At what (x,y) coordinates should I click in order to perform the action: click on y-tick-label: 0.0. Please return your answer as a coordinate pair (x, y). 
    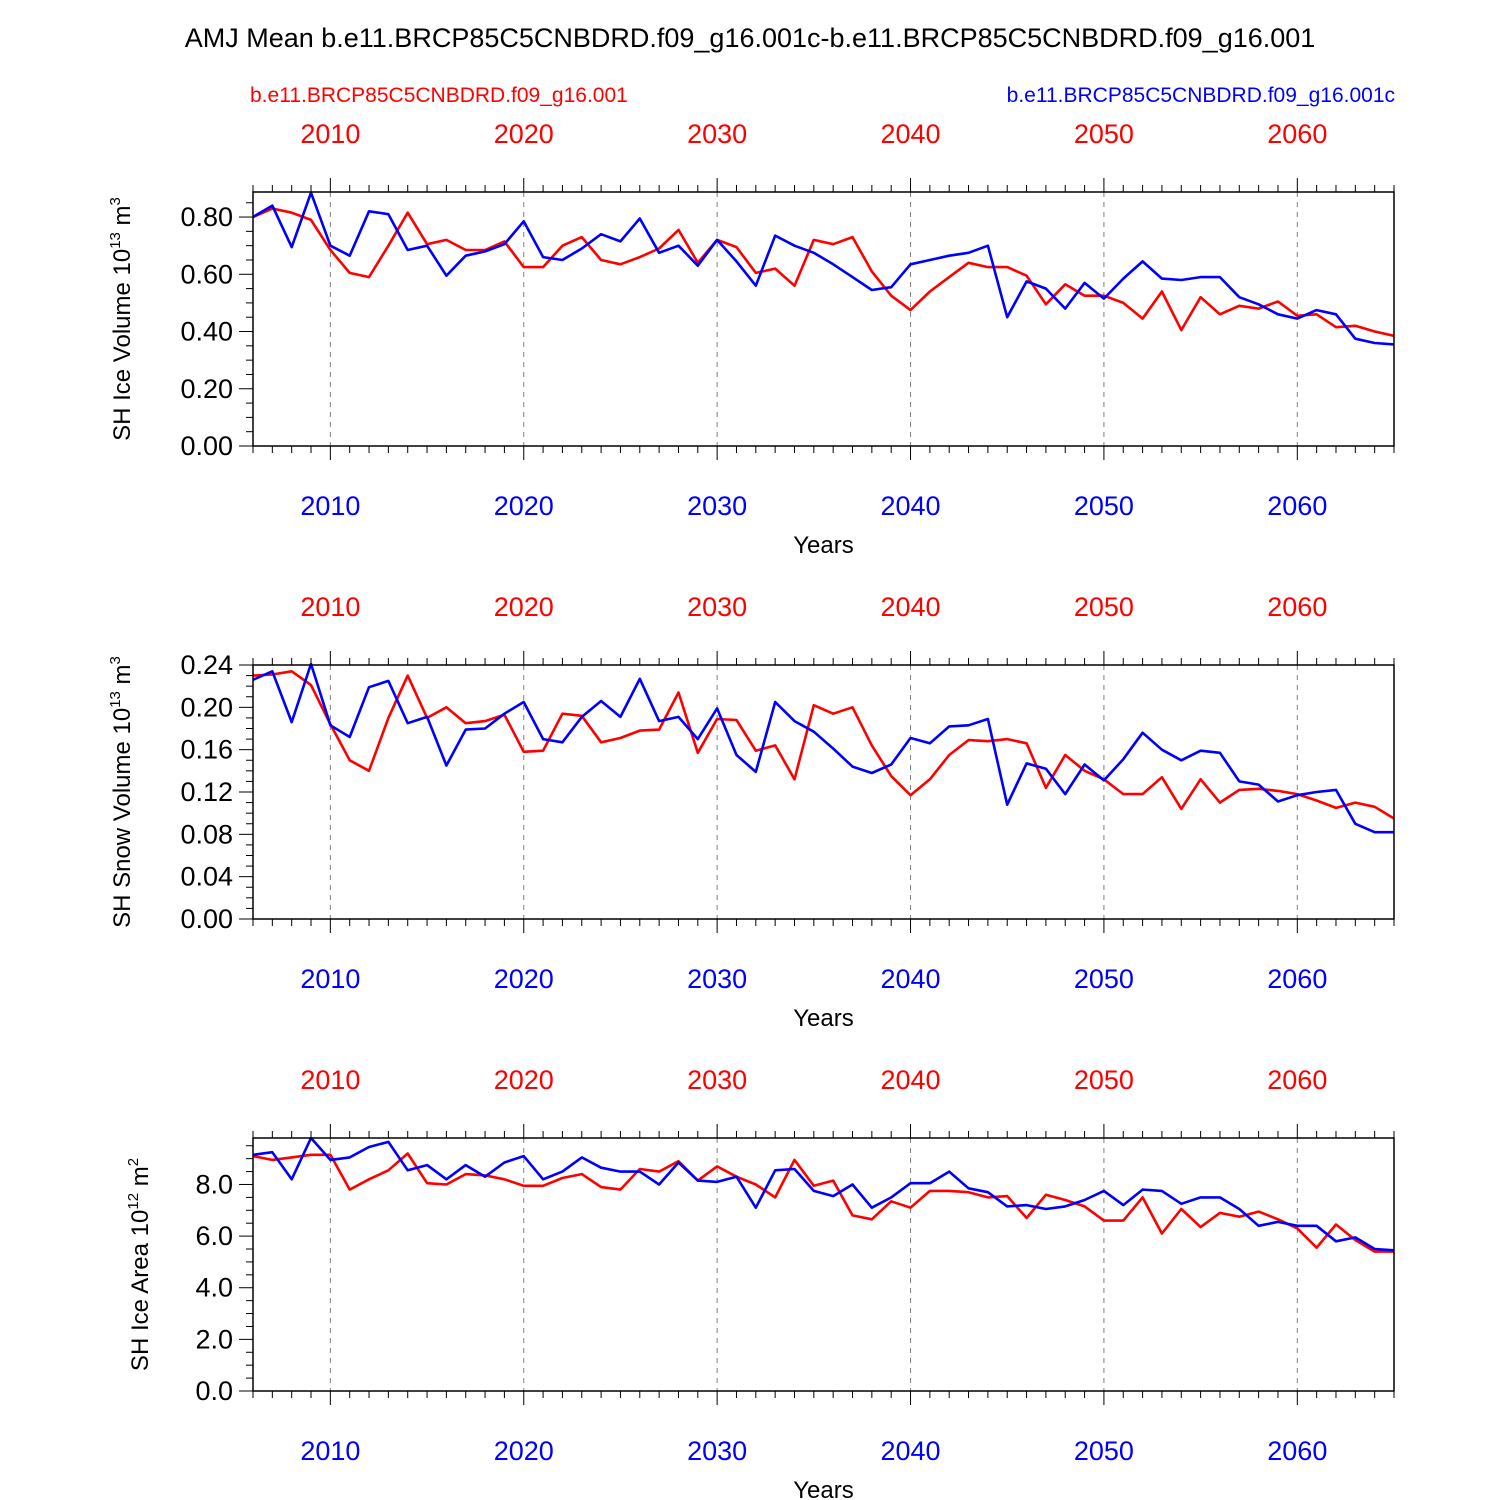
    Looking at the image, I should click on (214, 1391).